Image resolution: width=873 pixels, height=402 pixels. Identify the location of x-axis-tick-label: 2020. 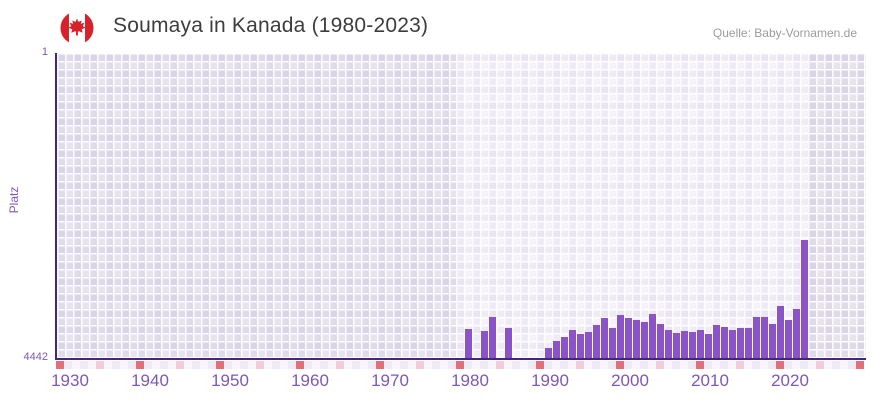
(790, 380).